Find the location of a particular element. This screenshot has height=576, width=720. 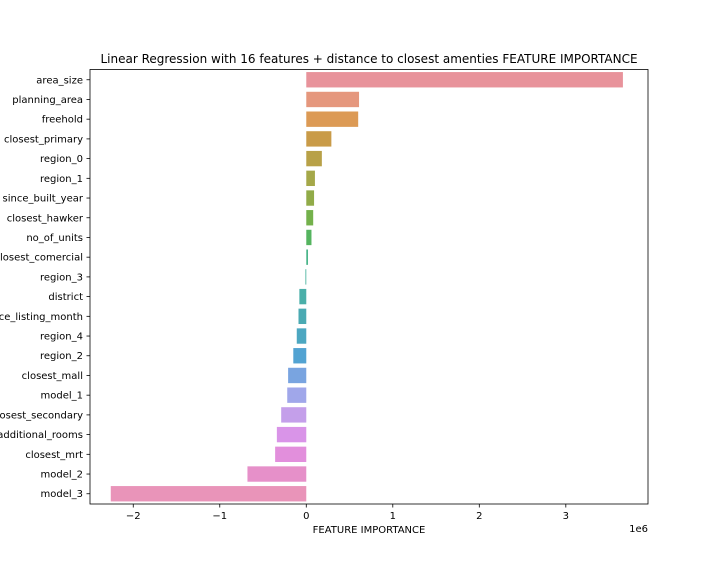

bar-closest_mall is located at coordinates (297, 375).